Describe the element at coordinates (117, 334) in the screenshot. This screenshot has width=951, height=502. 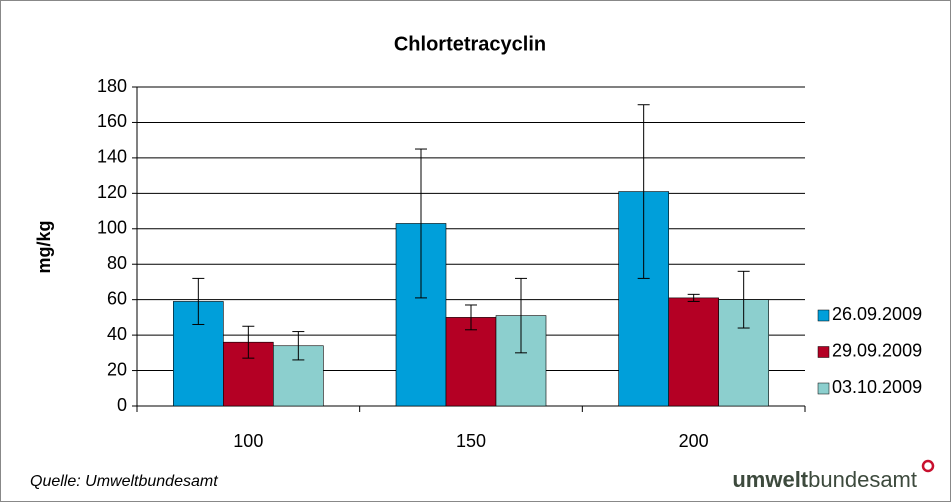
I see `y-tick-label: 40` at that location.